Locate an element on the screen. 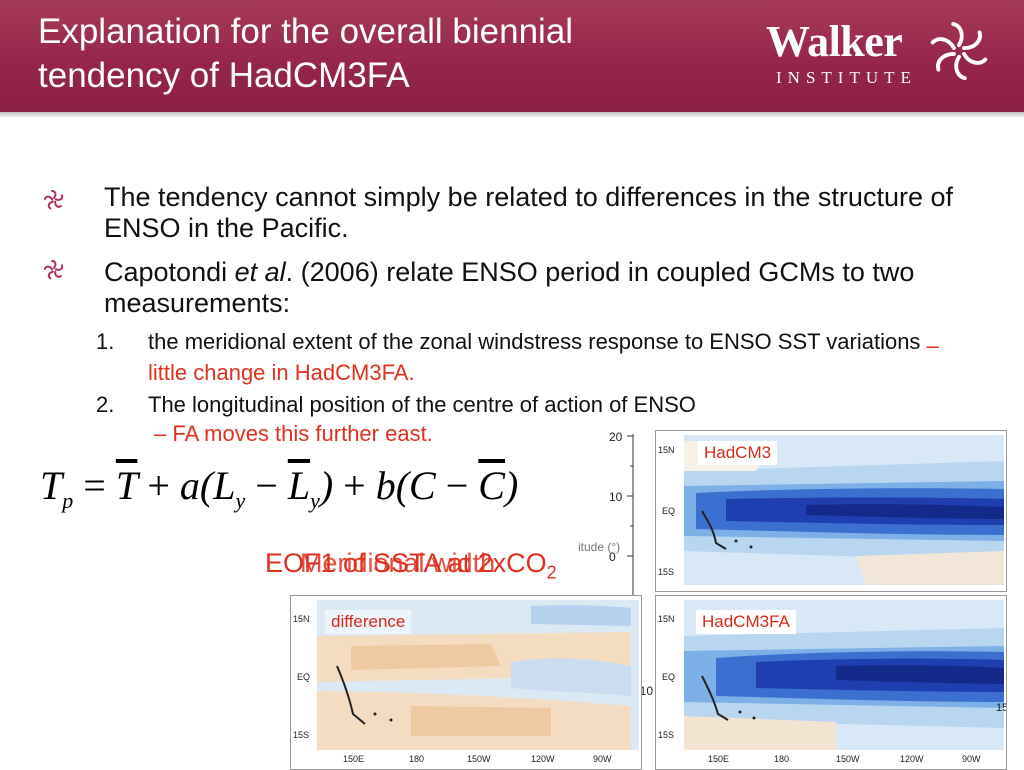 The width and height of the screenshot is (1024, 770). logo-subtitle: INSTITUTE is located at coordinates (846, 77).